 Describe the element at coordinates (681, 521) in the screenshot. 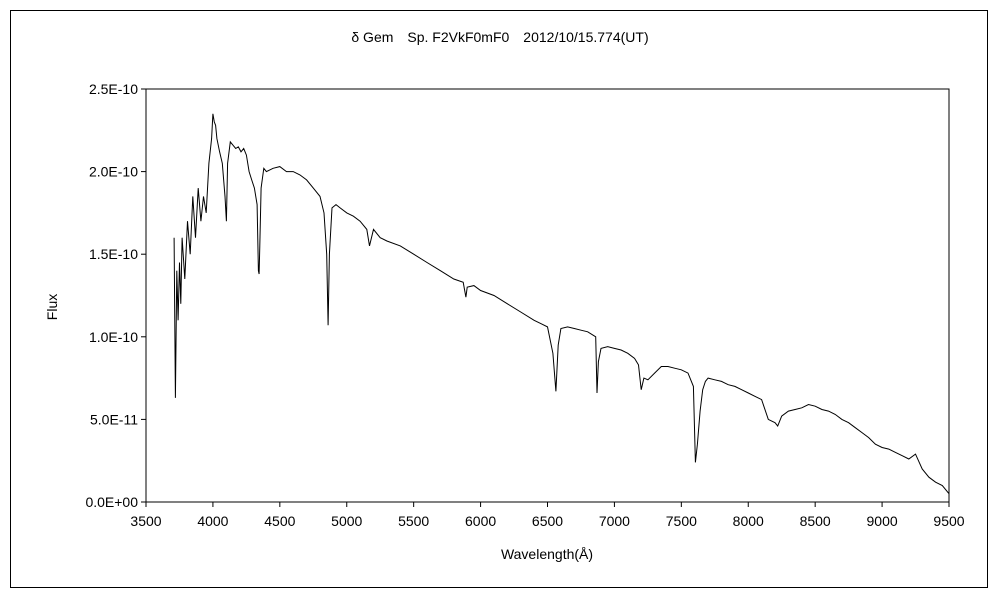

I see `x-tick-label: 7500` at that location.